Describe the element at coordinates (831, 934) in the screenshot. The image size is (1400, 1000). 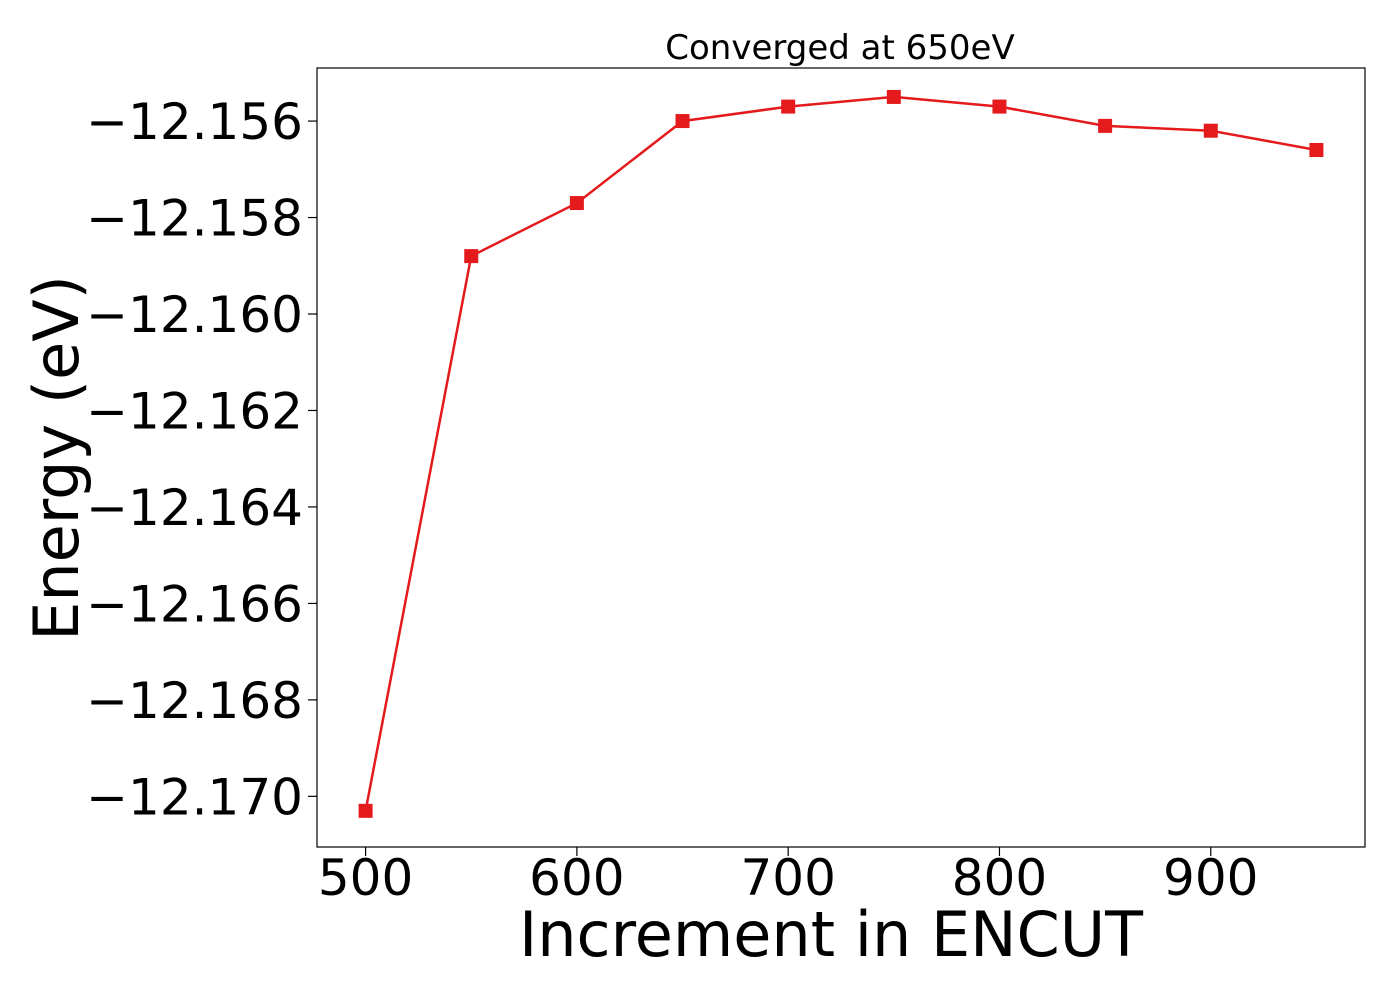
I see `x-axis-label: Increment in ENCUT` at that location.